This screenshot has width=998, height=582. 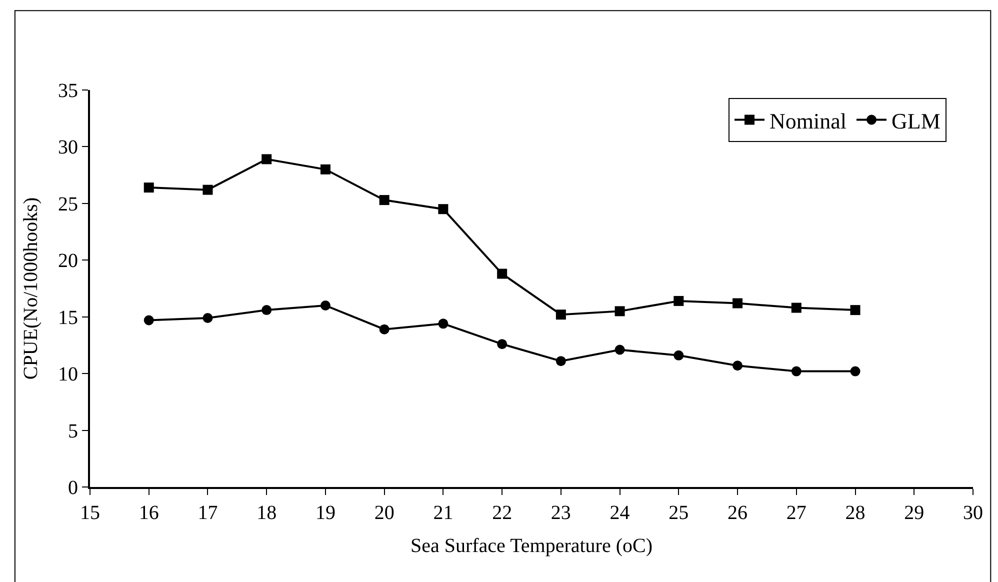 What do you see at coordinates (678, 513) in the screenshot?
I see `x-tick-label: 25` at bounding box center [678, 513].